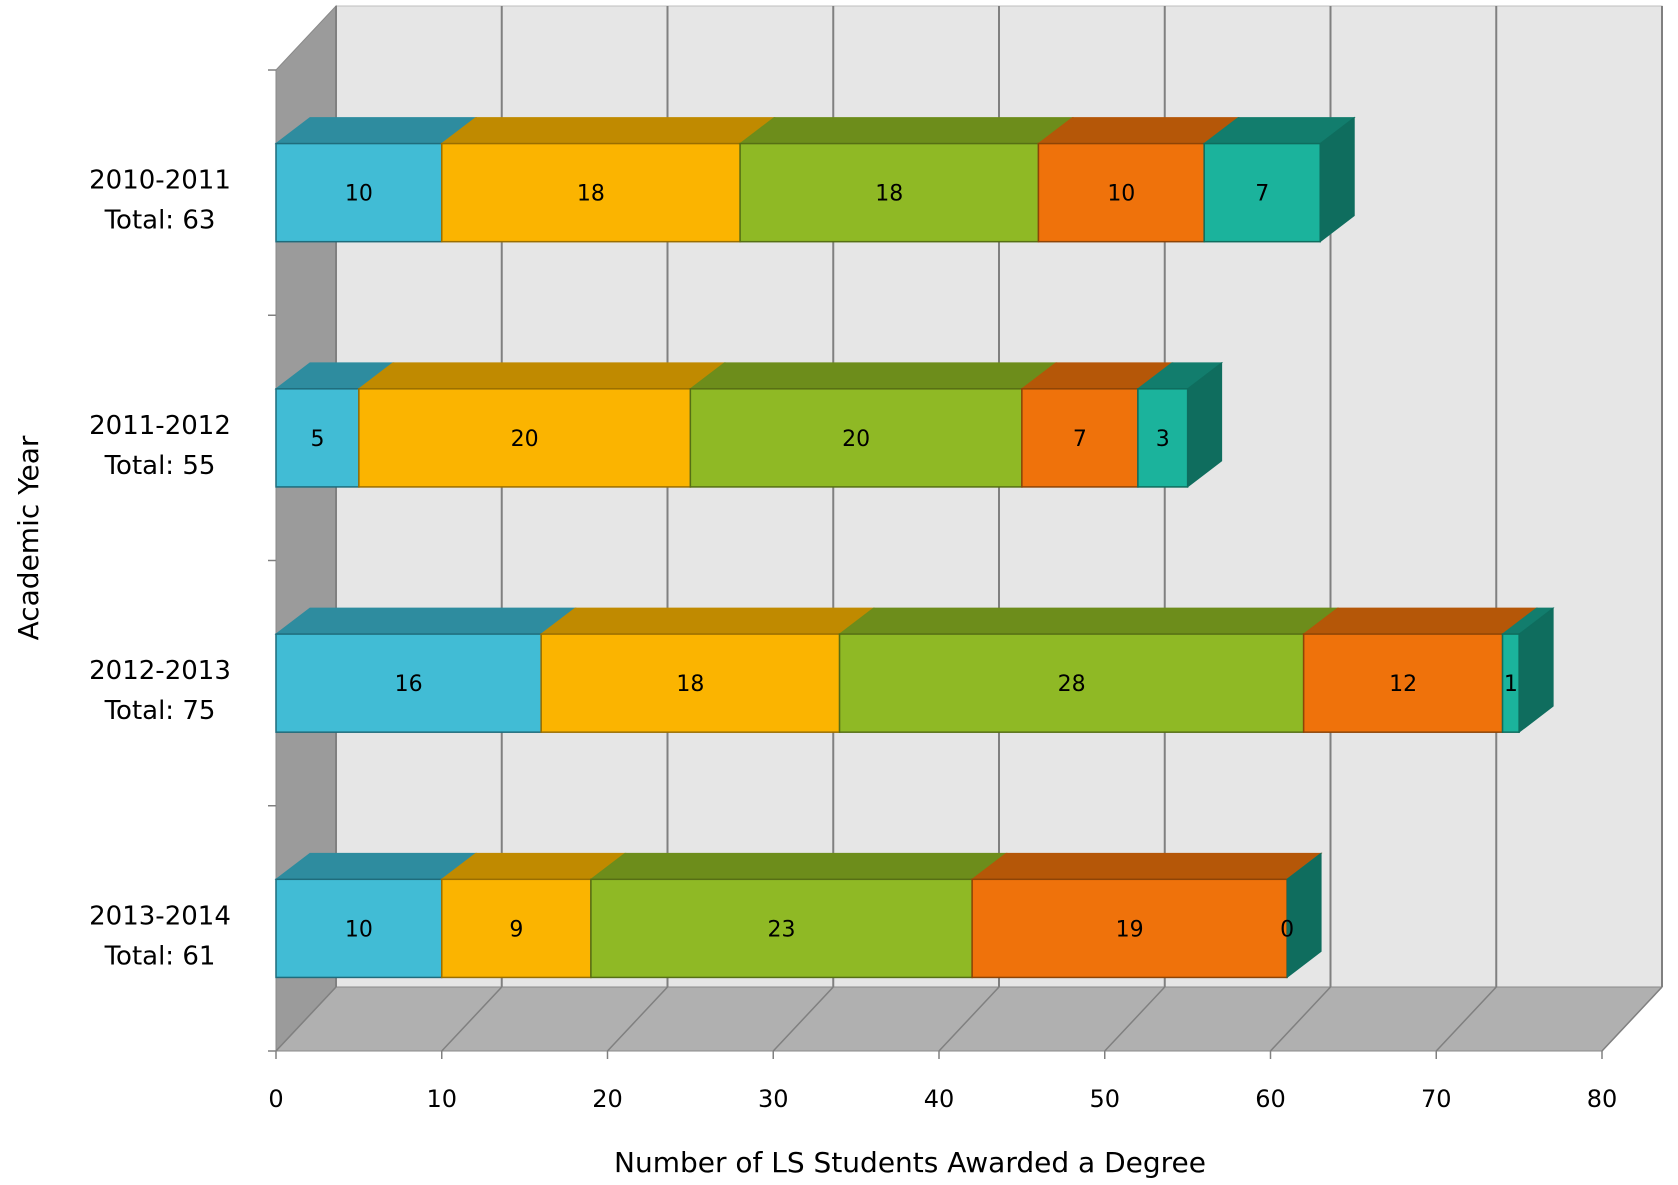  Describe the element at coordinates (160, 956) in the screenshot. I see `category-label-total: Total: 61` at that location.